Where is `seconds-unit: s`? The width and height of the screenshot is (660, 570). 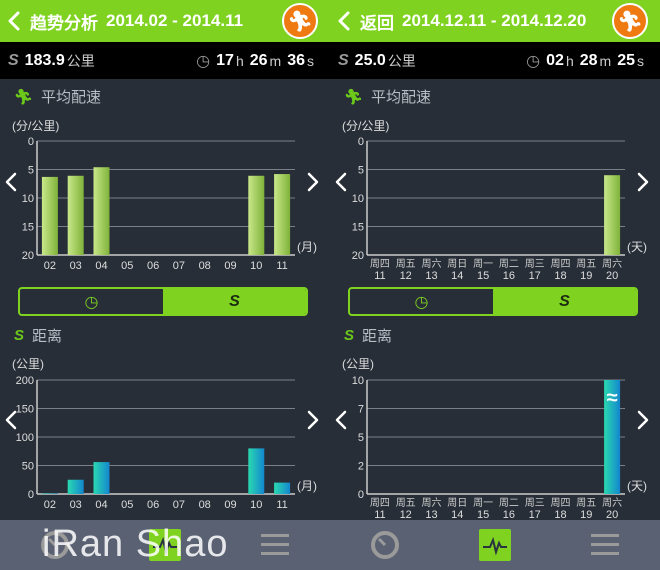
seconds-unit: s is located at coordinates (310, 60).